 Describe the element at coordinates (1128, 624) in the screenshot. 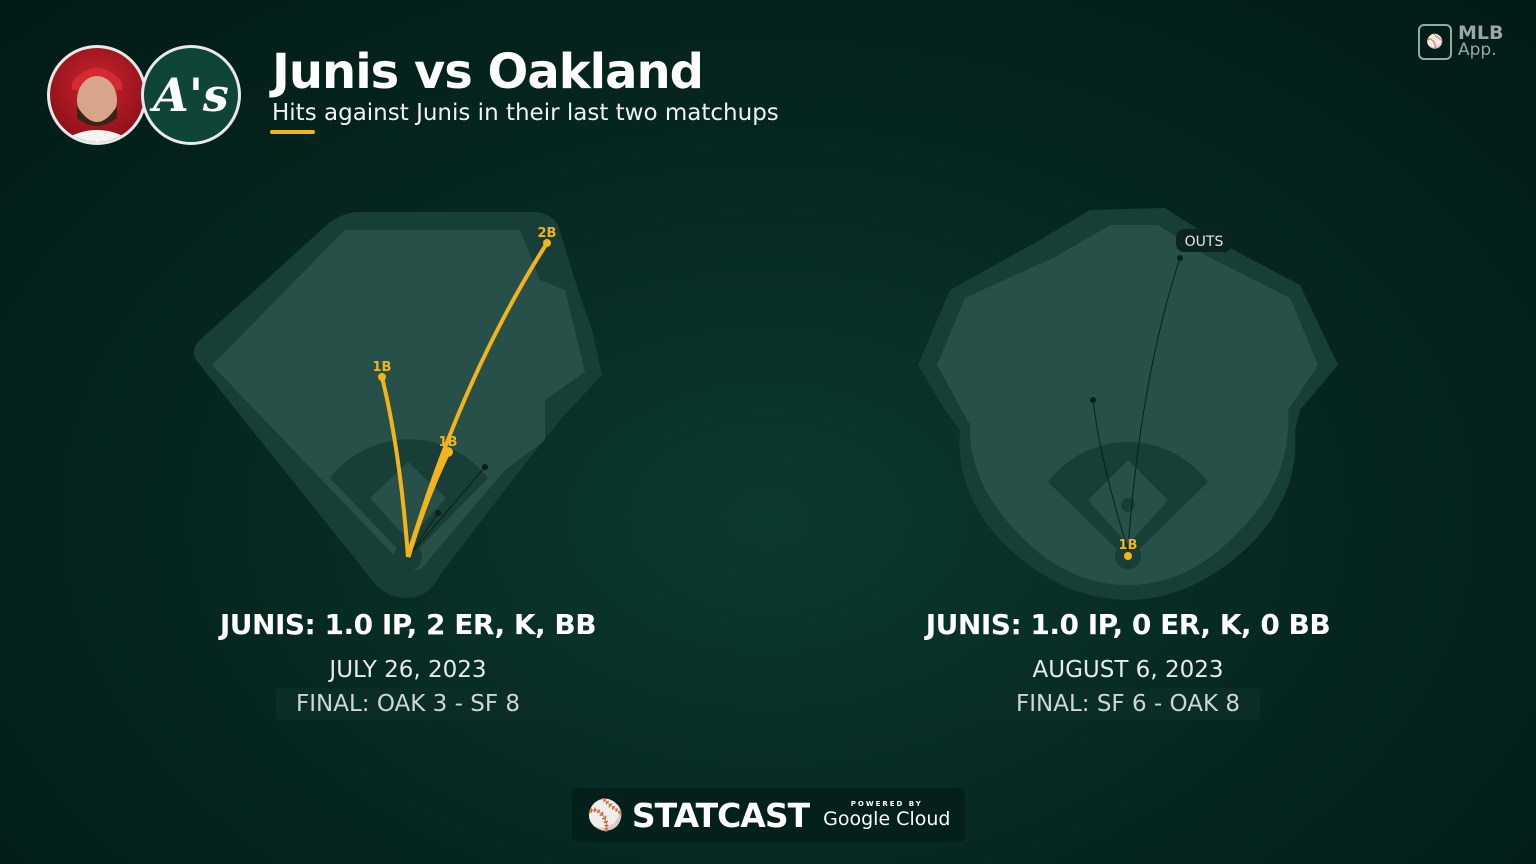

I see `game-2-stat-line: JUNIS: 1.0 IP, 0 ER, K, 0 BB` at that location.